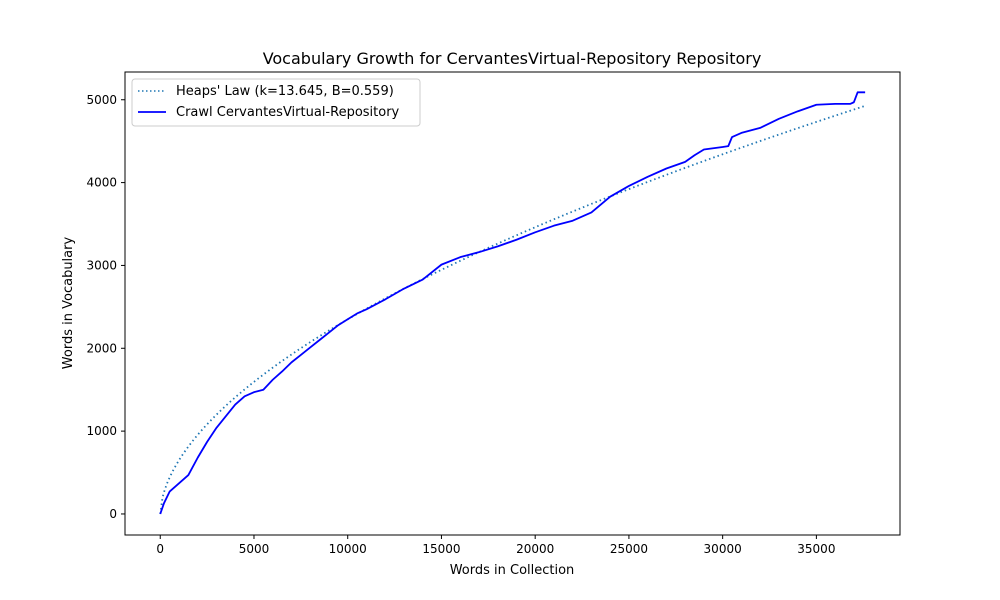 The height and width of the screenshot is (600, 1000). What do you see at coordinates (285, 91) in the screenshot?
I see `legend-label-heaps: Heaps' Law (k=13.645, B=0.559)` at bounding box center [285, 91].